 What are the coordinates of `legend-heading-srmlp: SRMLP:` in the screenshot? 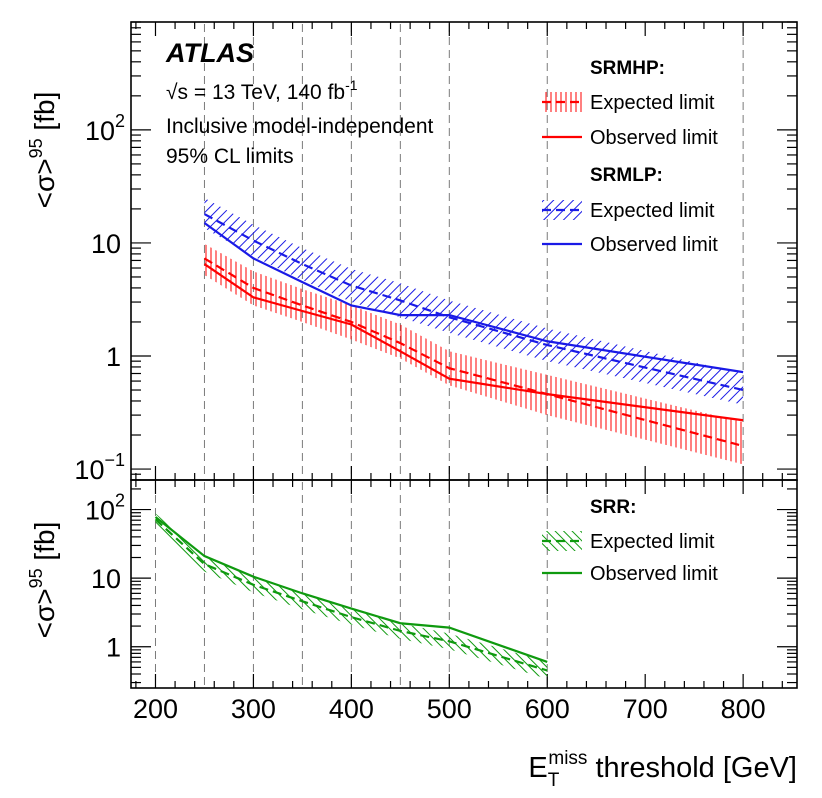 It's located at (626, 175).